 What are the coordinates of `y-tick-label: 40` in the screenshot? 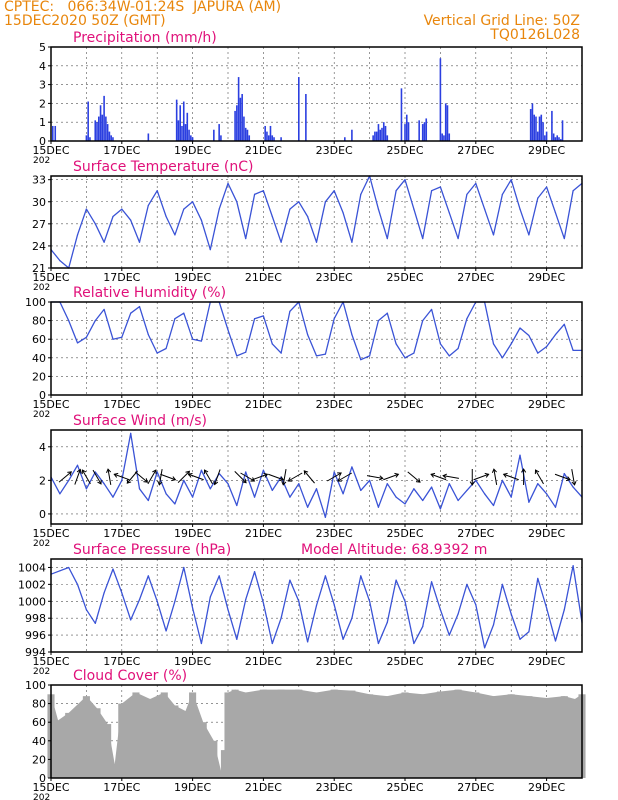 It's located at (39, 358).